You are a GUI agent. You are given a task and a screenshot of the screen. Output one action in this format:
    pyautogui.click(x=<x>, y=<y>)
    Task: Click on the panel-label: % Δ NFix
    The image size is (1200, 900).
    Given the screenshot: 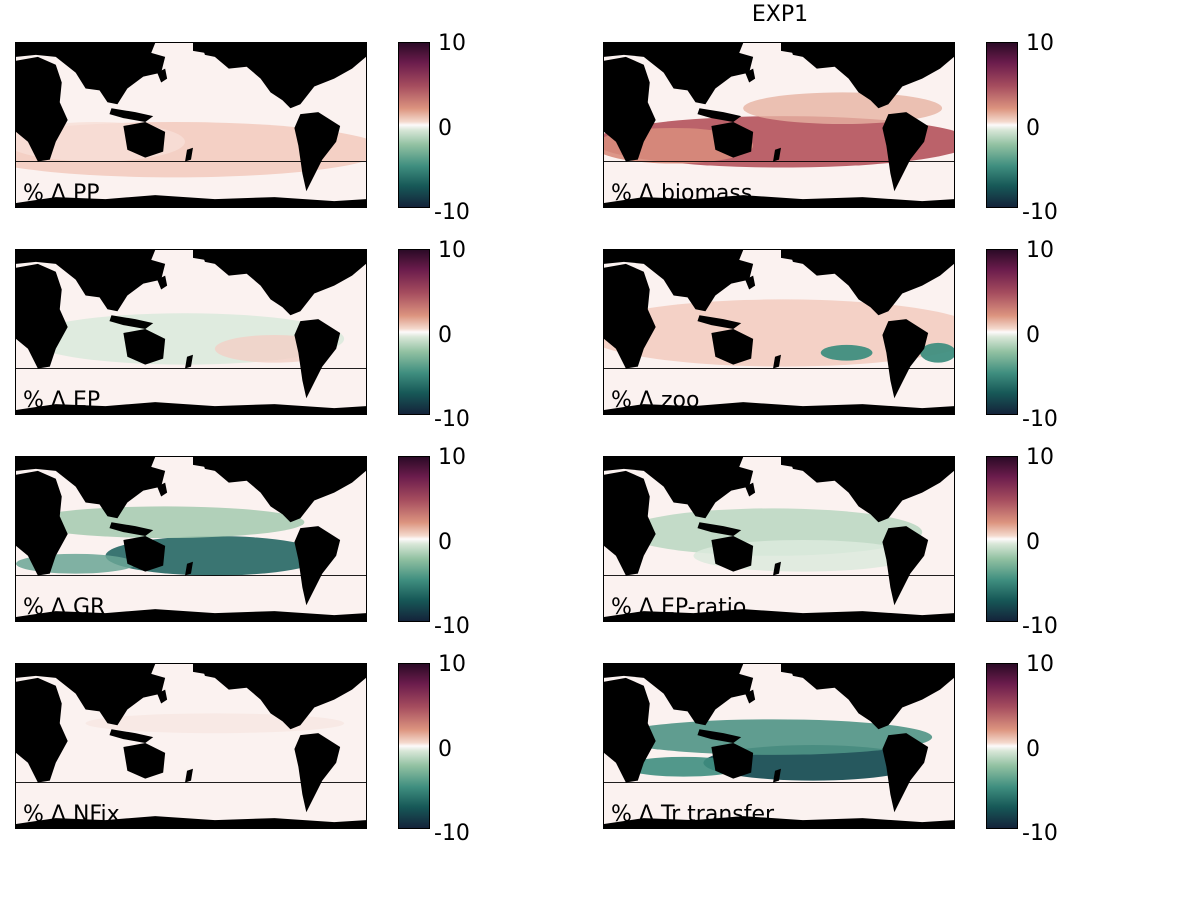 What is the action you would take?
    pyautogui.click(x=71, y=814)
    